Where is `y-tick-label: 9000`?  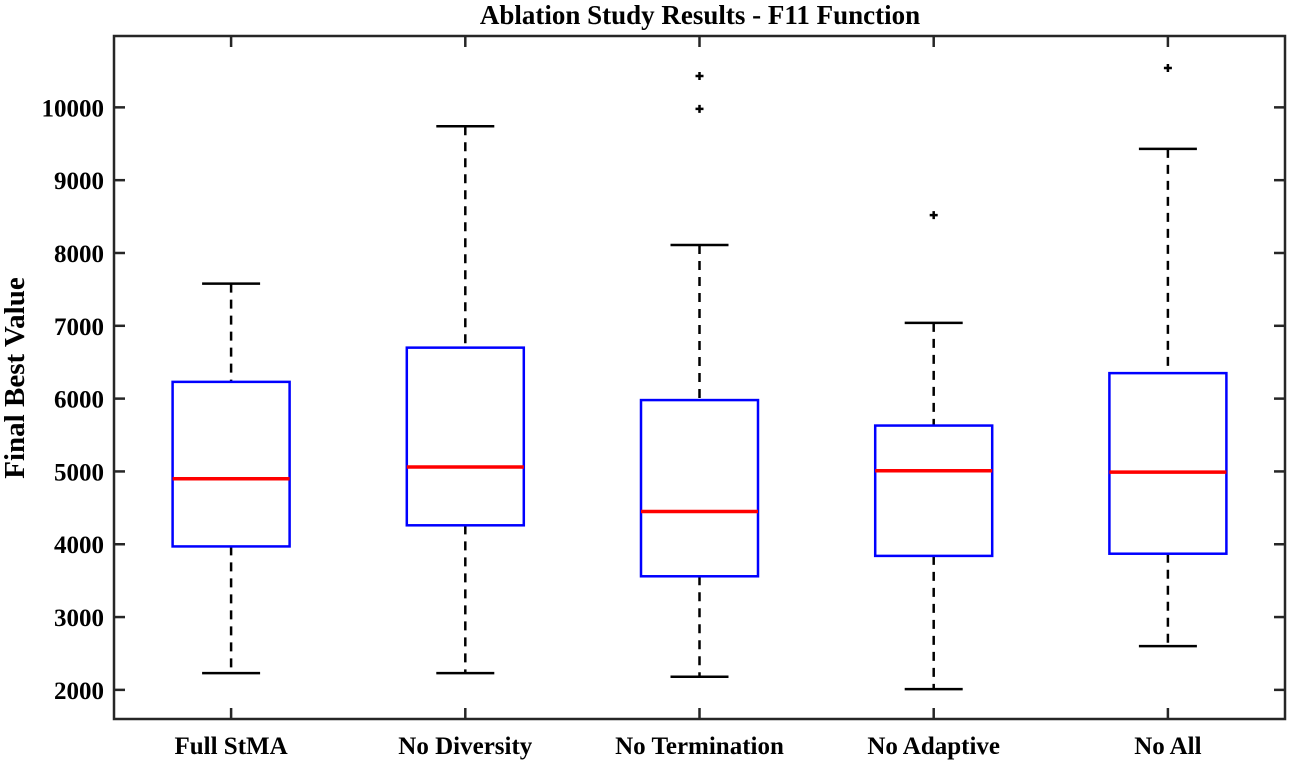
y-tick-label: 9000 is located at coordinates (79, 181).